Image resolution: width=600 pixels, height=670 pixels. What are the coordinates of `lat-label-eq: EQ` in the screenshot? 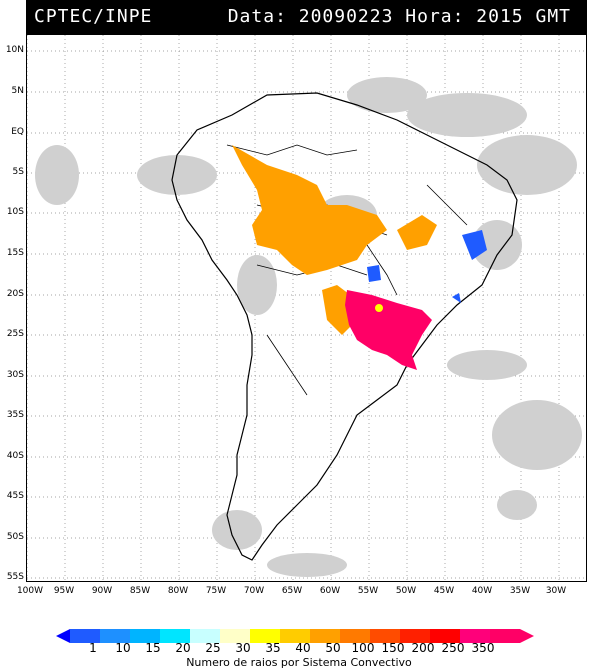 It's located at (17, 132).